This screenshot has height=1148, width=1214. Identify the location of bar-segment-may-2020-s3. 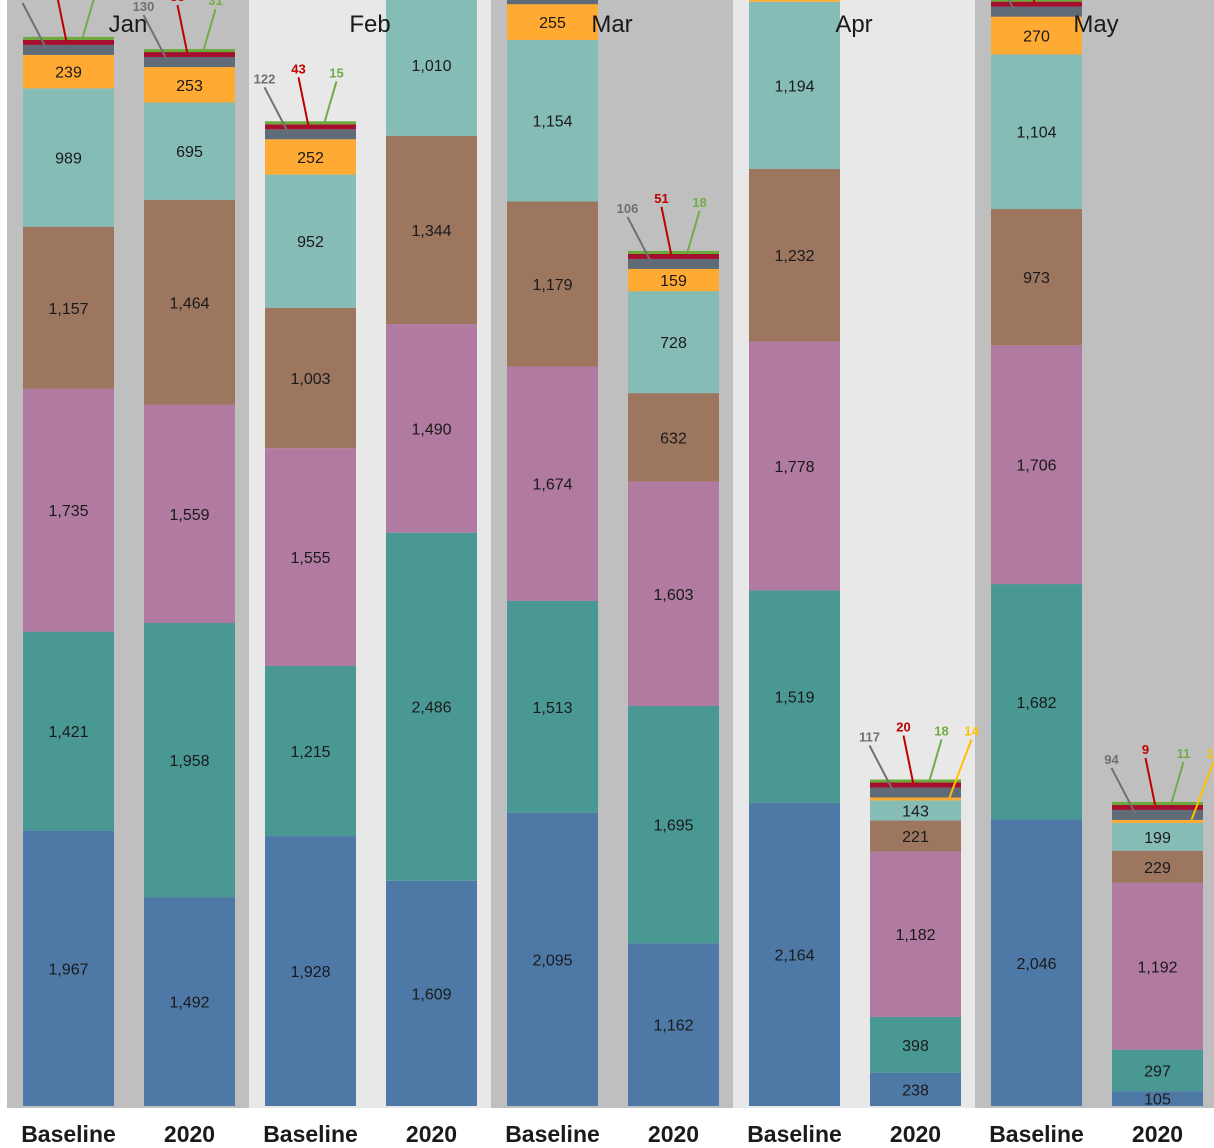
(1157, 966).